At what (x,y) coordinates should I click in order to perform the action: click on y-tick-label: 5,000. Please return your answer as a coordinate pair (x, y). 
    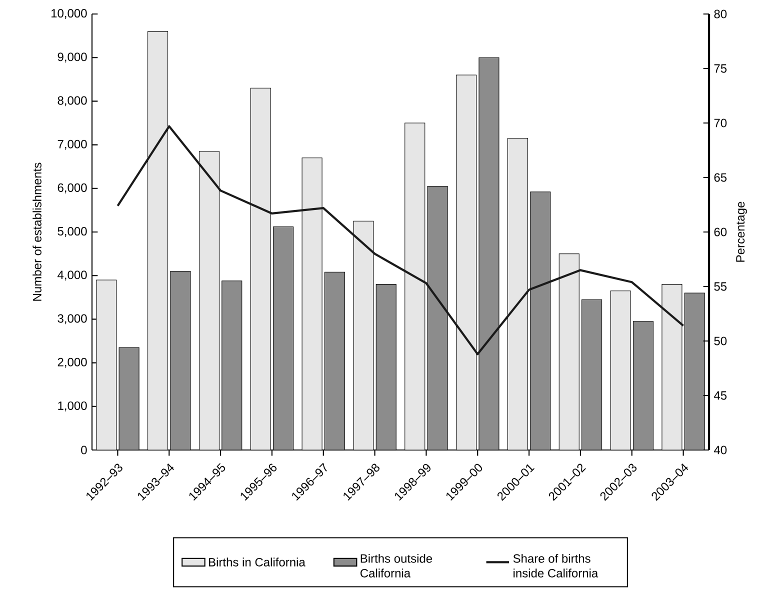
    Looking at the image, I should click on (72, 232).